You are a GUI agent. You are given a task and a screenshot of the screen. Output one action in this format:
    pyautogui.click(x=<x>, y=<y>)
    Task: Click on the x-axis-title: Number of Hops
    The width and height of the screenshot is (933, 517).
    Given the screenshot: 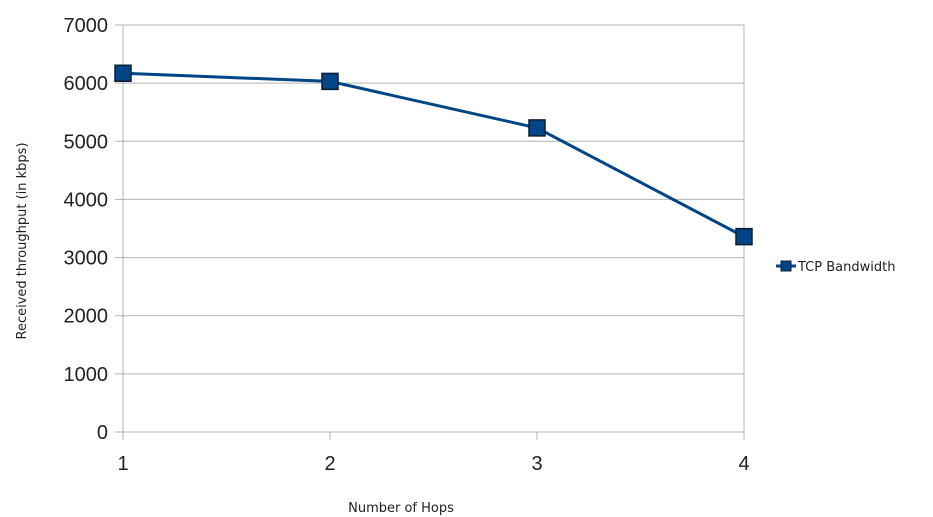 What is the action you would take?
    pyautogui.click(x=401, y=508)
    